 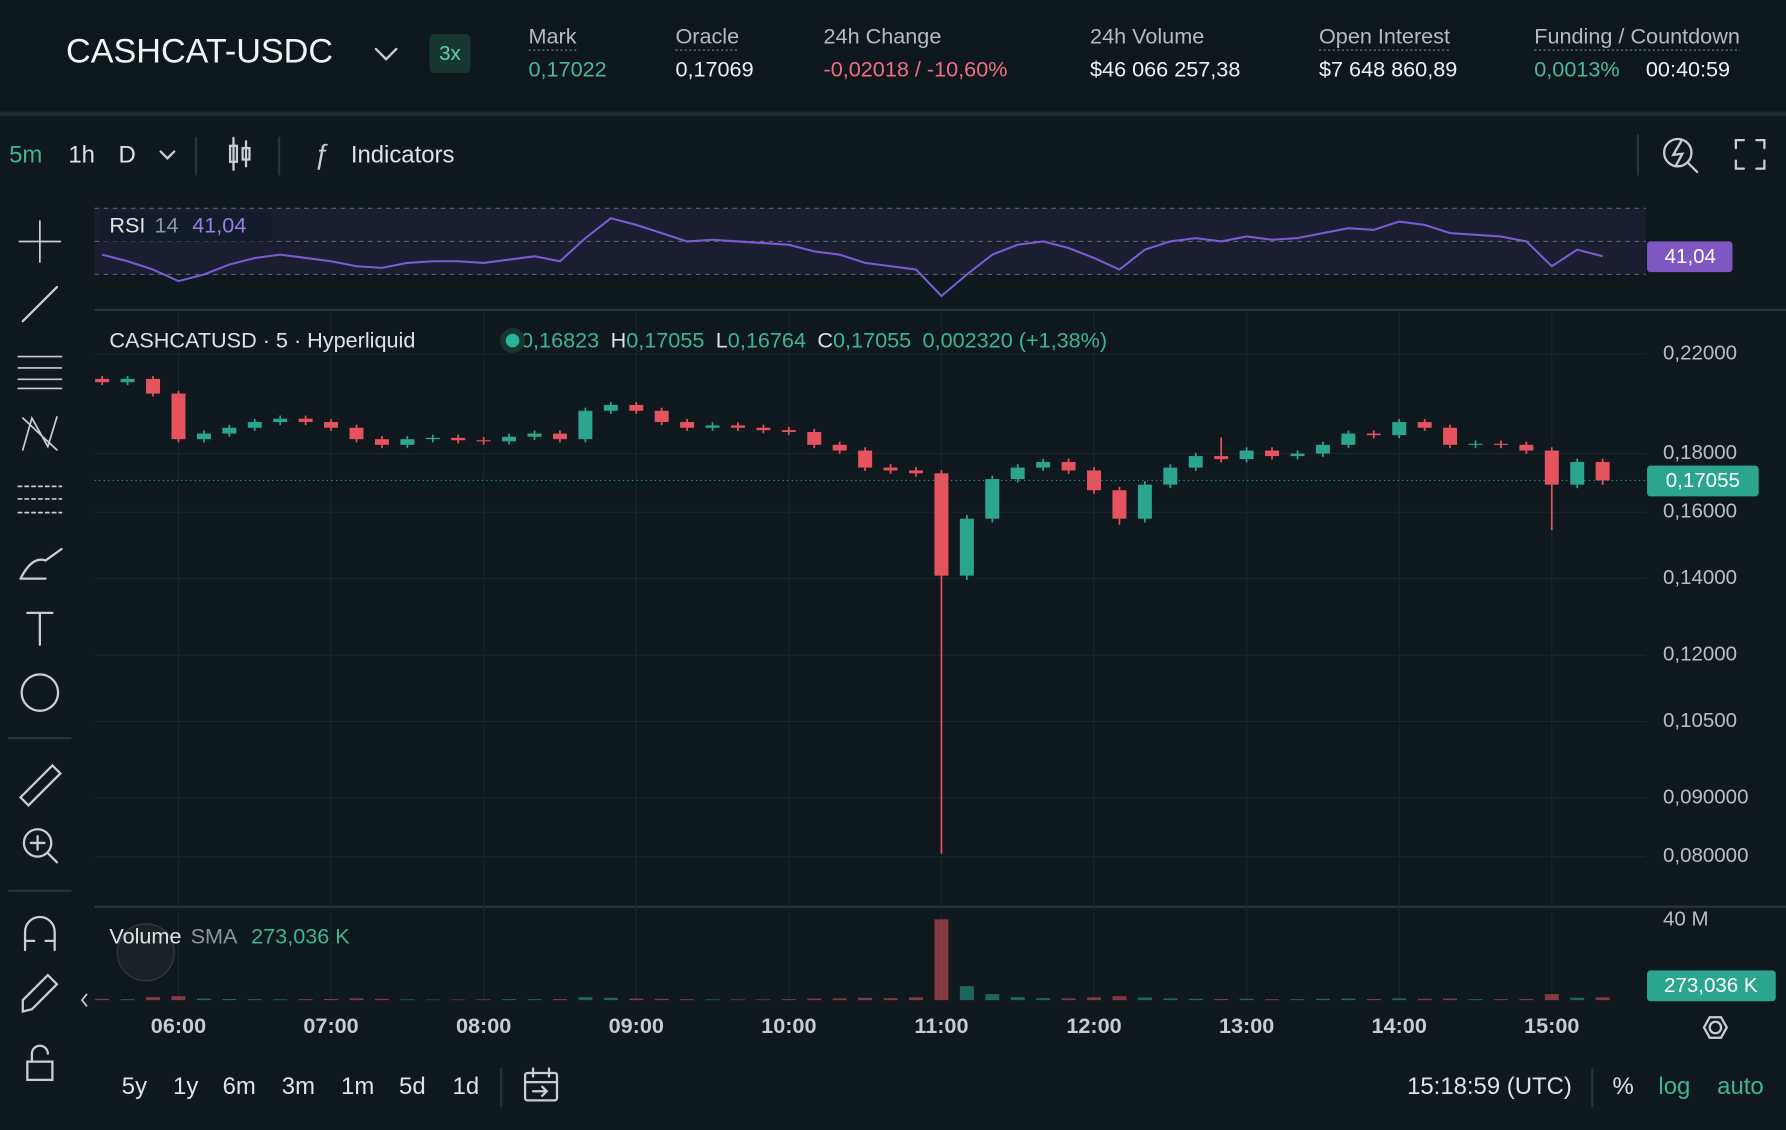 What do you see at coordinates (40, 372) in the screenshot?
I see `fib-tool` at bounding box center [40, 372].